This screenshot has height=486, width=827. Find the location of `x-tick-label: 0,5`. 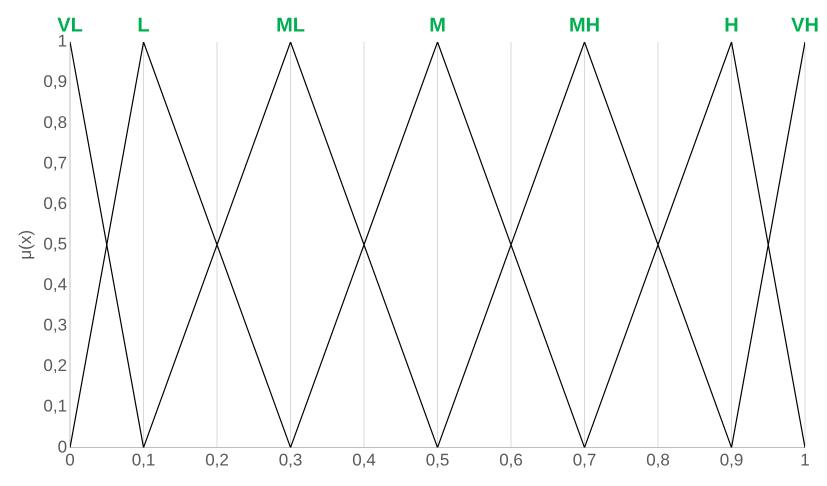

x-tick-label: 0,5 is located at coordinates (438, 460).